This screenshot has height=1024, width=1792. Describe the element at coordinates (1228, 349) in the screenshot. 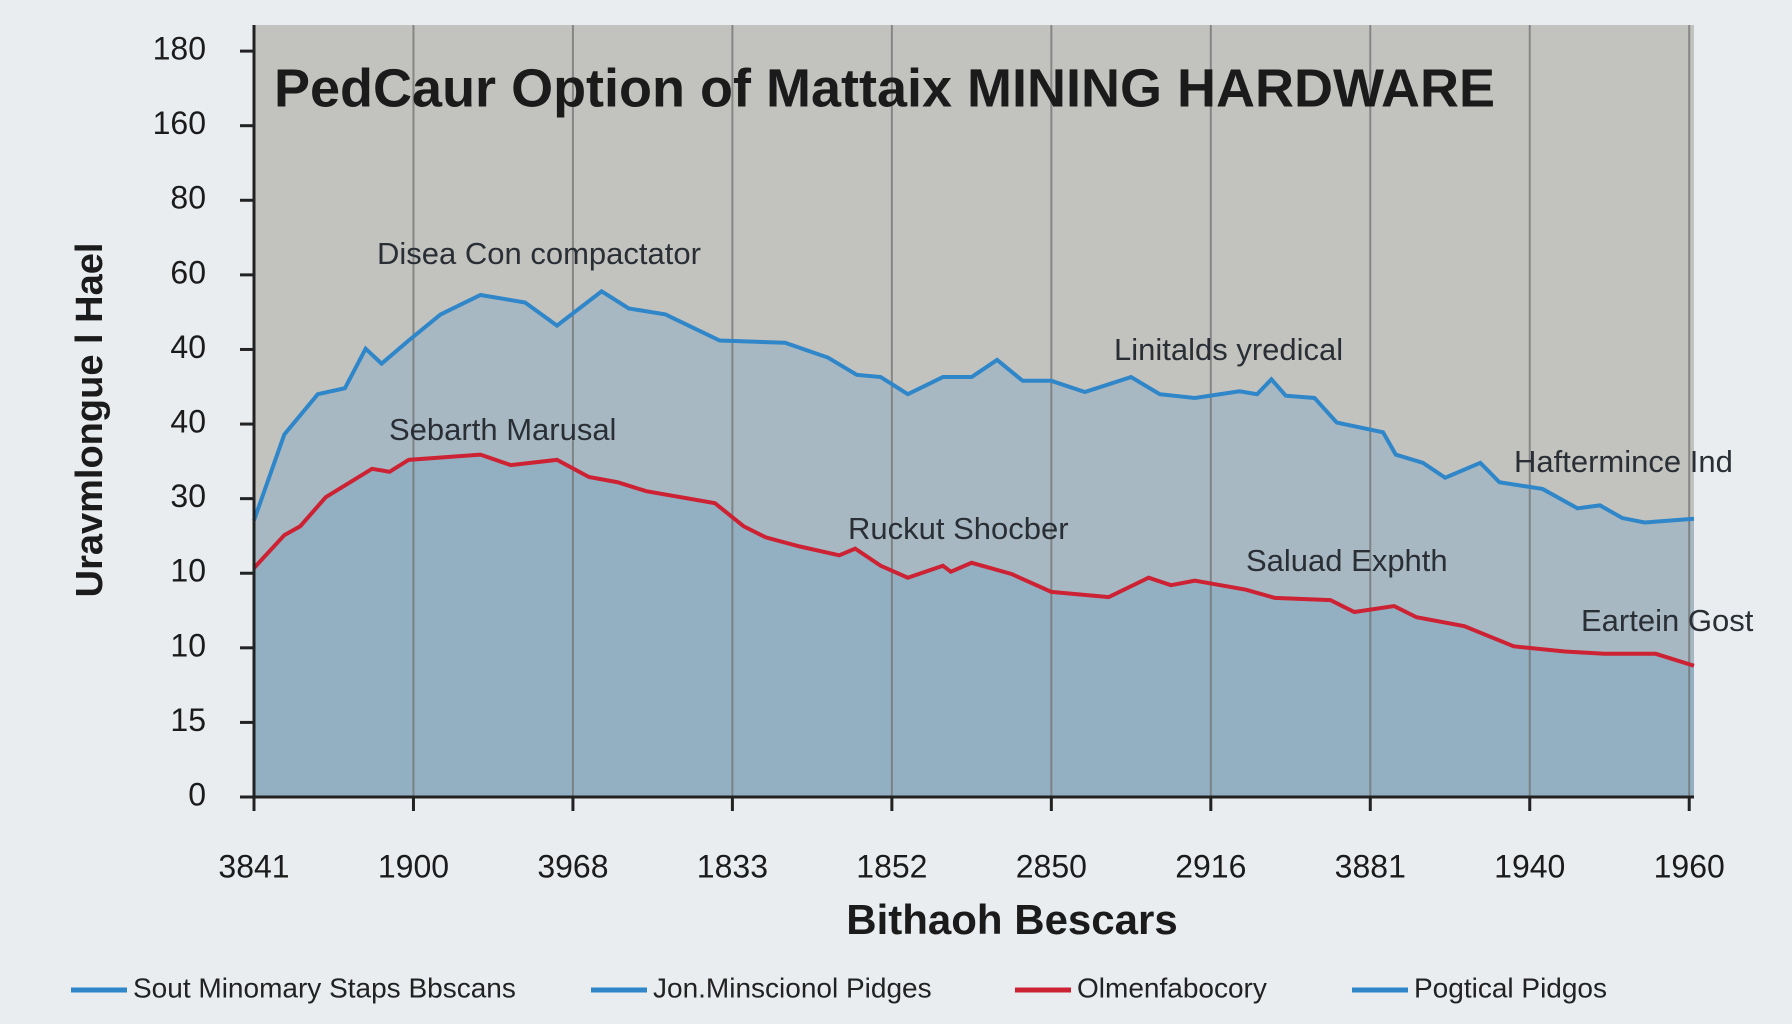

I see `annotation: Linitalds yredical` at that location.